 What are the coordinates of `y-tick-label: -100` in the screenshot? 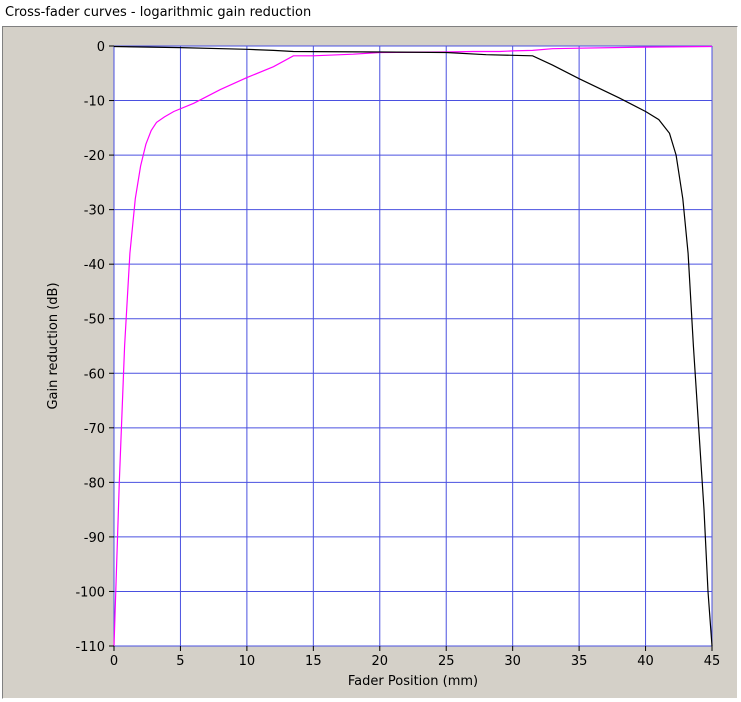 It's located at (90, 592).